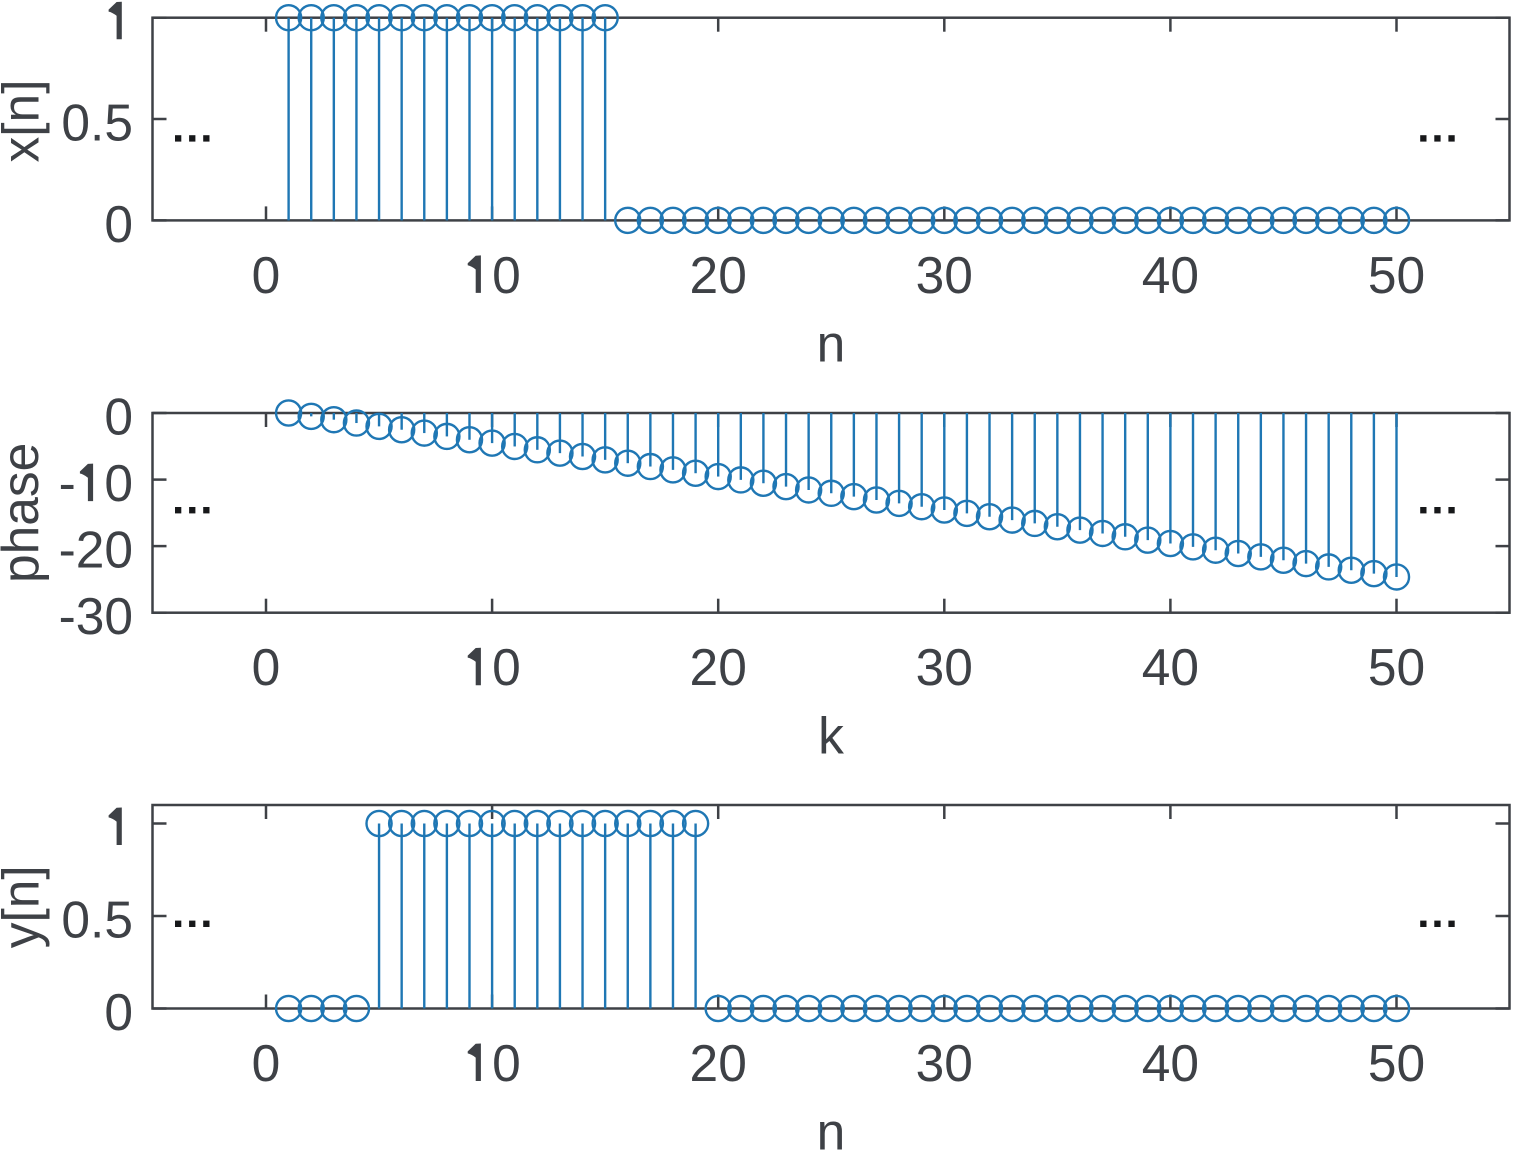 The width and height of the screenshot is (1513, 1150). Describe the element at coordinates (24, 513) in the screenshot. I see `svg-text: phase` at that location.